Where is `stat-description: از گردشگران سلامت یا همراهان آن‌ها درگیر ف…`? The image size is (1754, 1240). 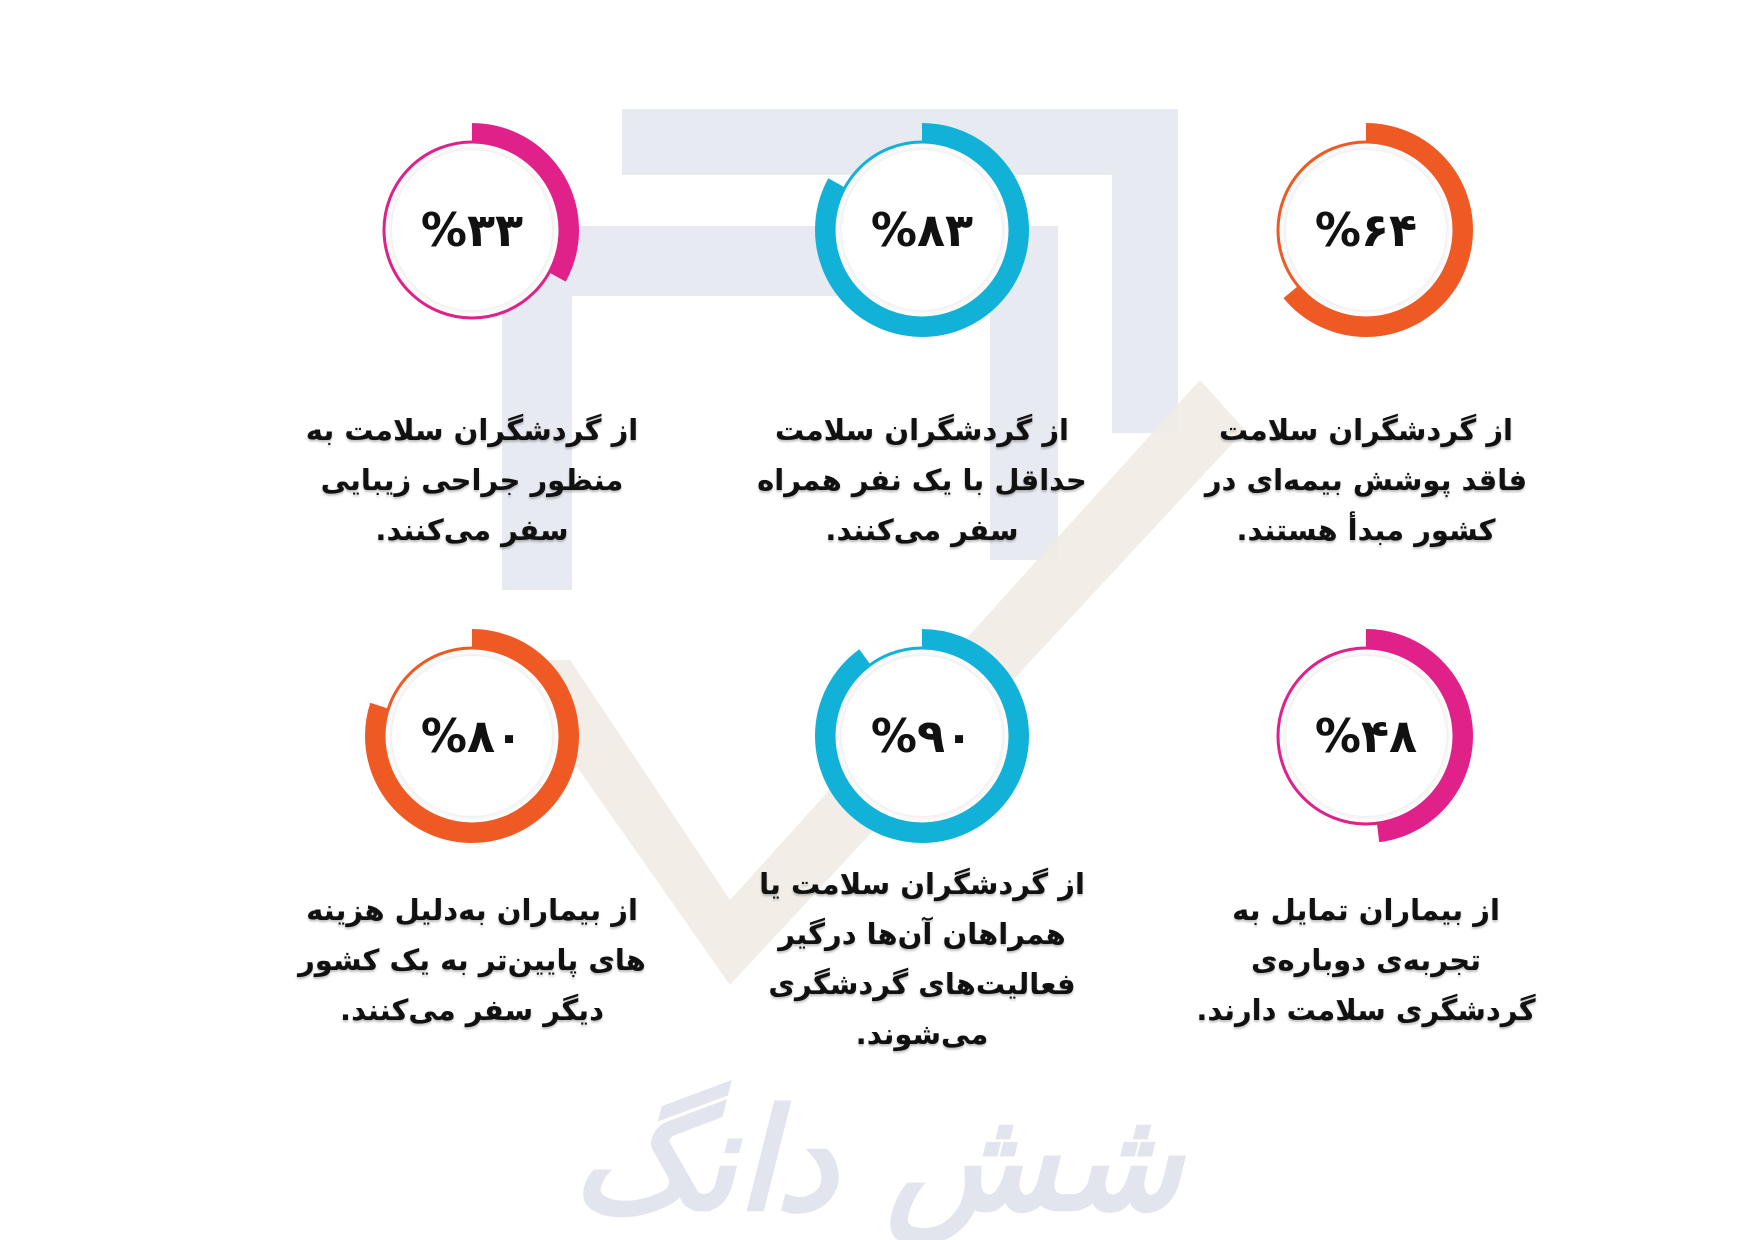
stat-description: از گردشگران سلامت یا همراهان آن‌ها درگیر ف… is located at coordinates (922, 959).